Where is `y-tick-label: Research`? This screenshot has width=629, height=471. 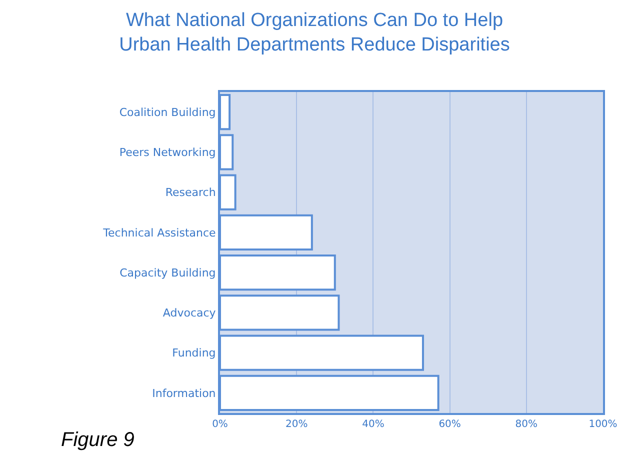 y-tick-label: Research is located at coordinates (190, 193).